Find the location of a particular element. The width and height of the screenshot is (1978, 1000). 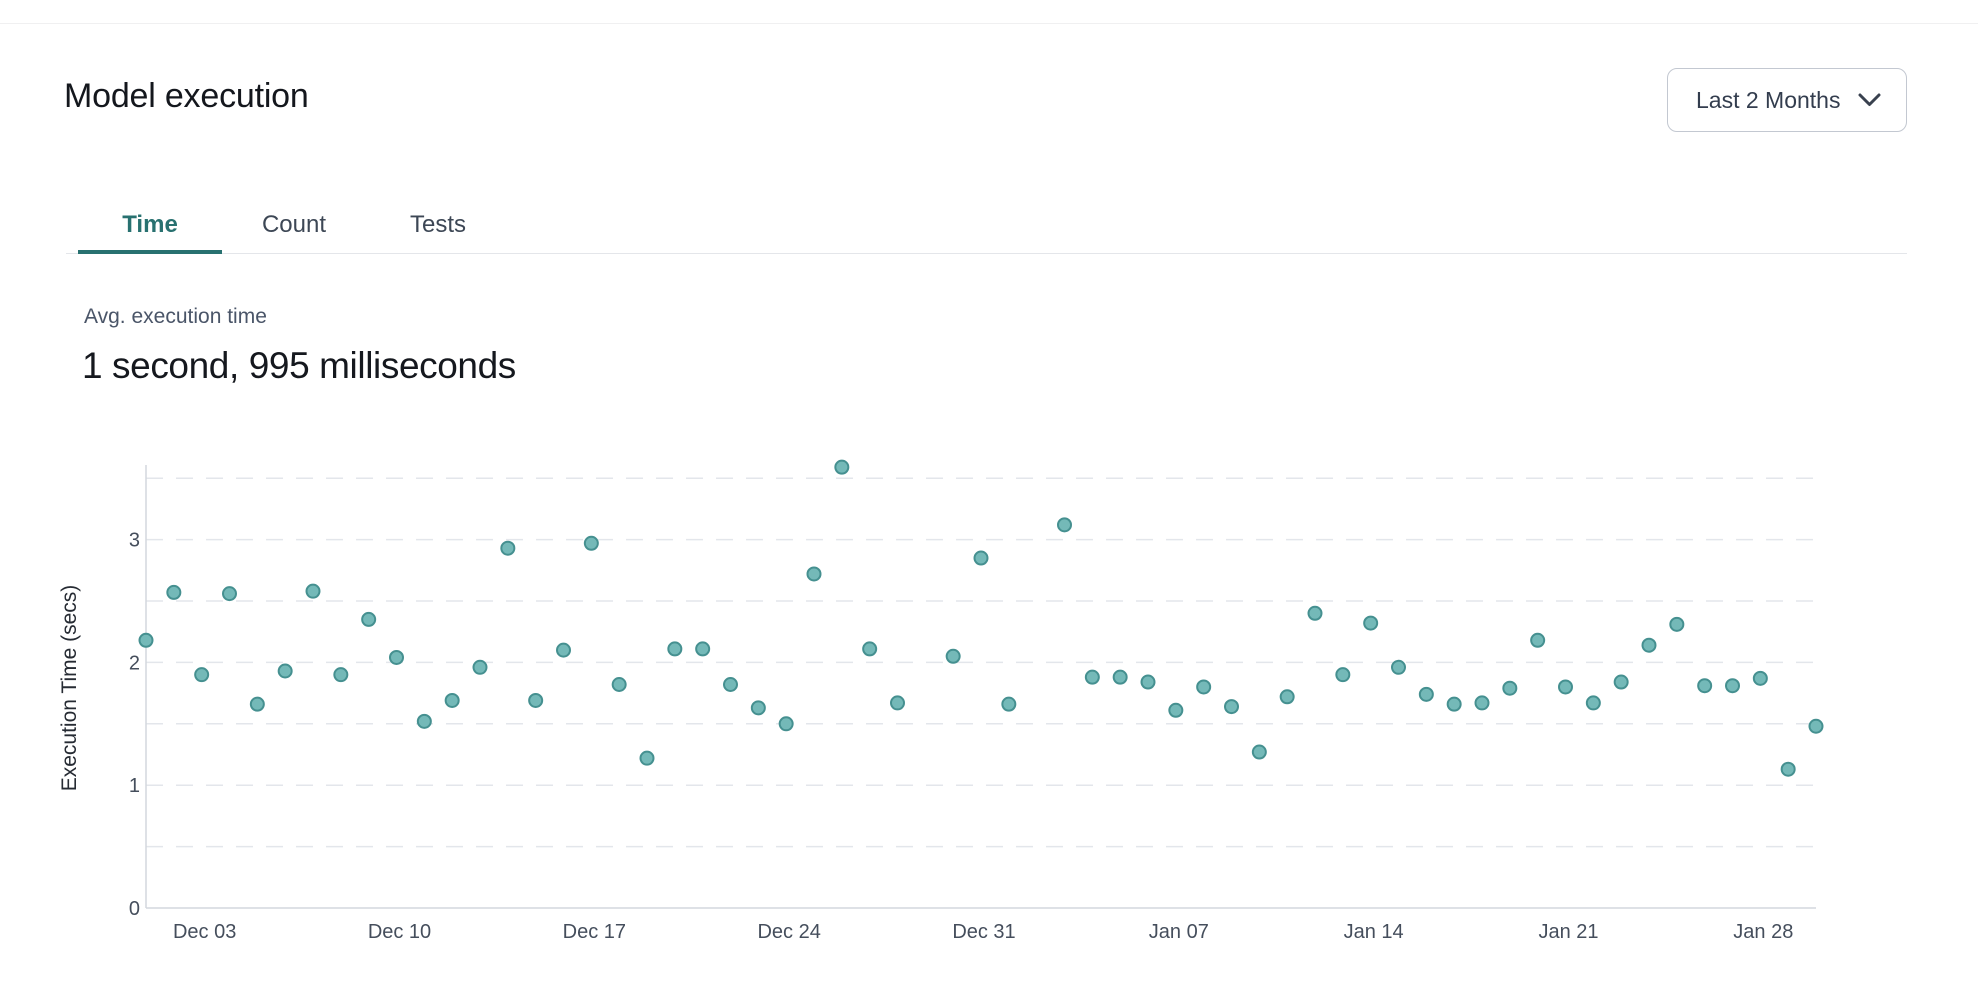

tab-bar: Time Count Tests is located at coordinates (986, 225).